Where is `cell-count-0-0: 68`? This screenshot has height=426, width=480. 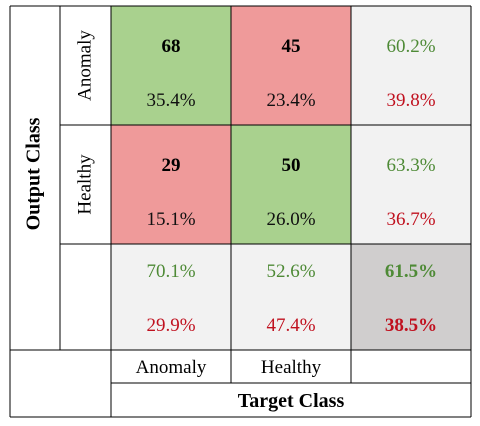 cell-count-0-0: 68 is located at coordinates (171, 46).